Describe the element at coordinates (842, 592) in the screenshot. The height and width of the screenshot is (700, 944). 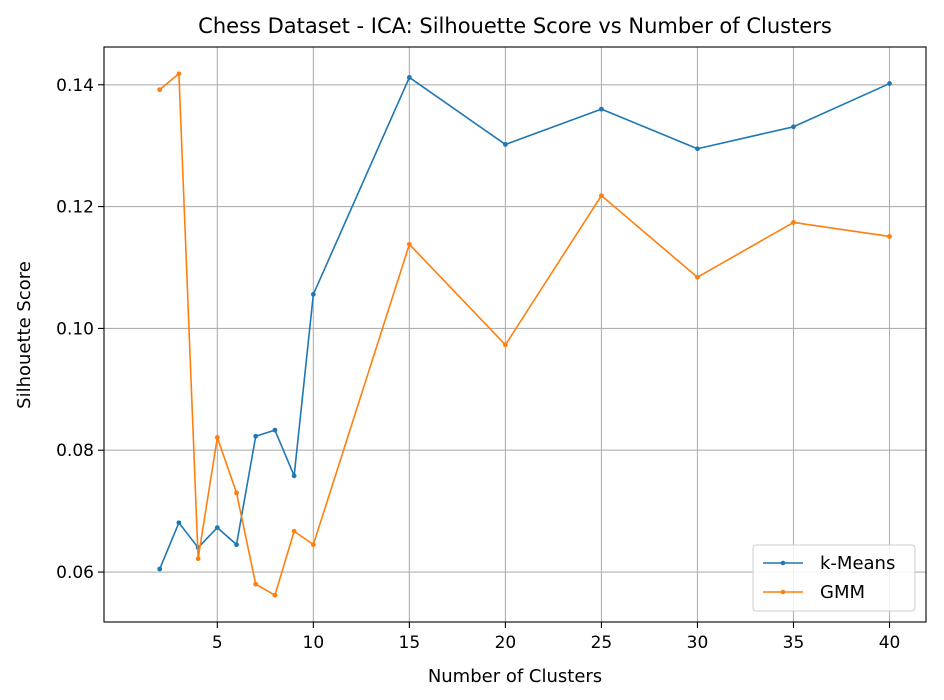
I see `legend-label-gmm: GMM` at that location.